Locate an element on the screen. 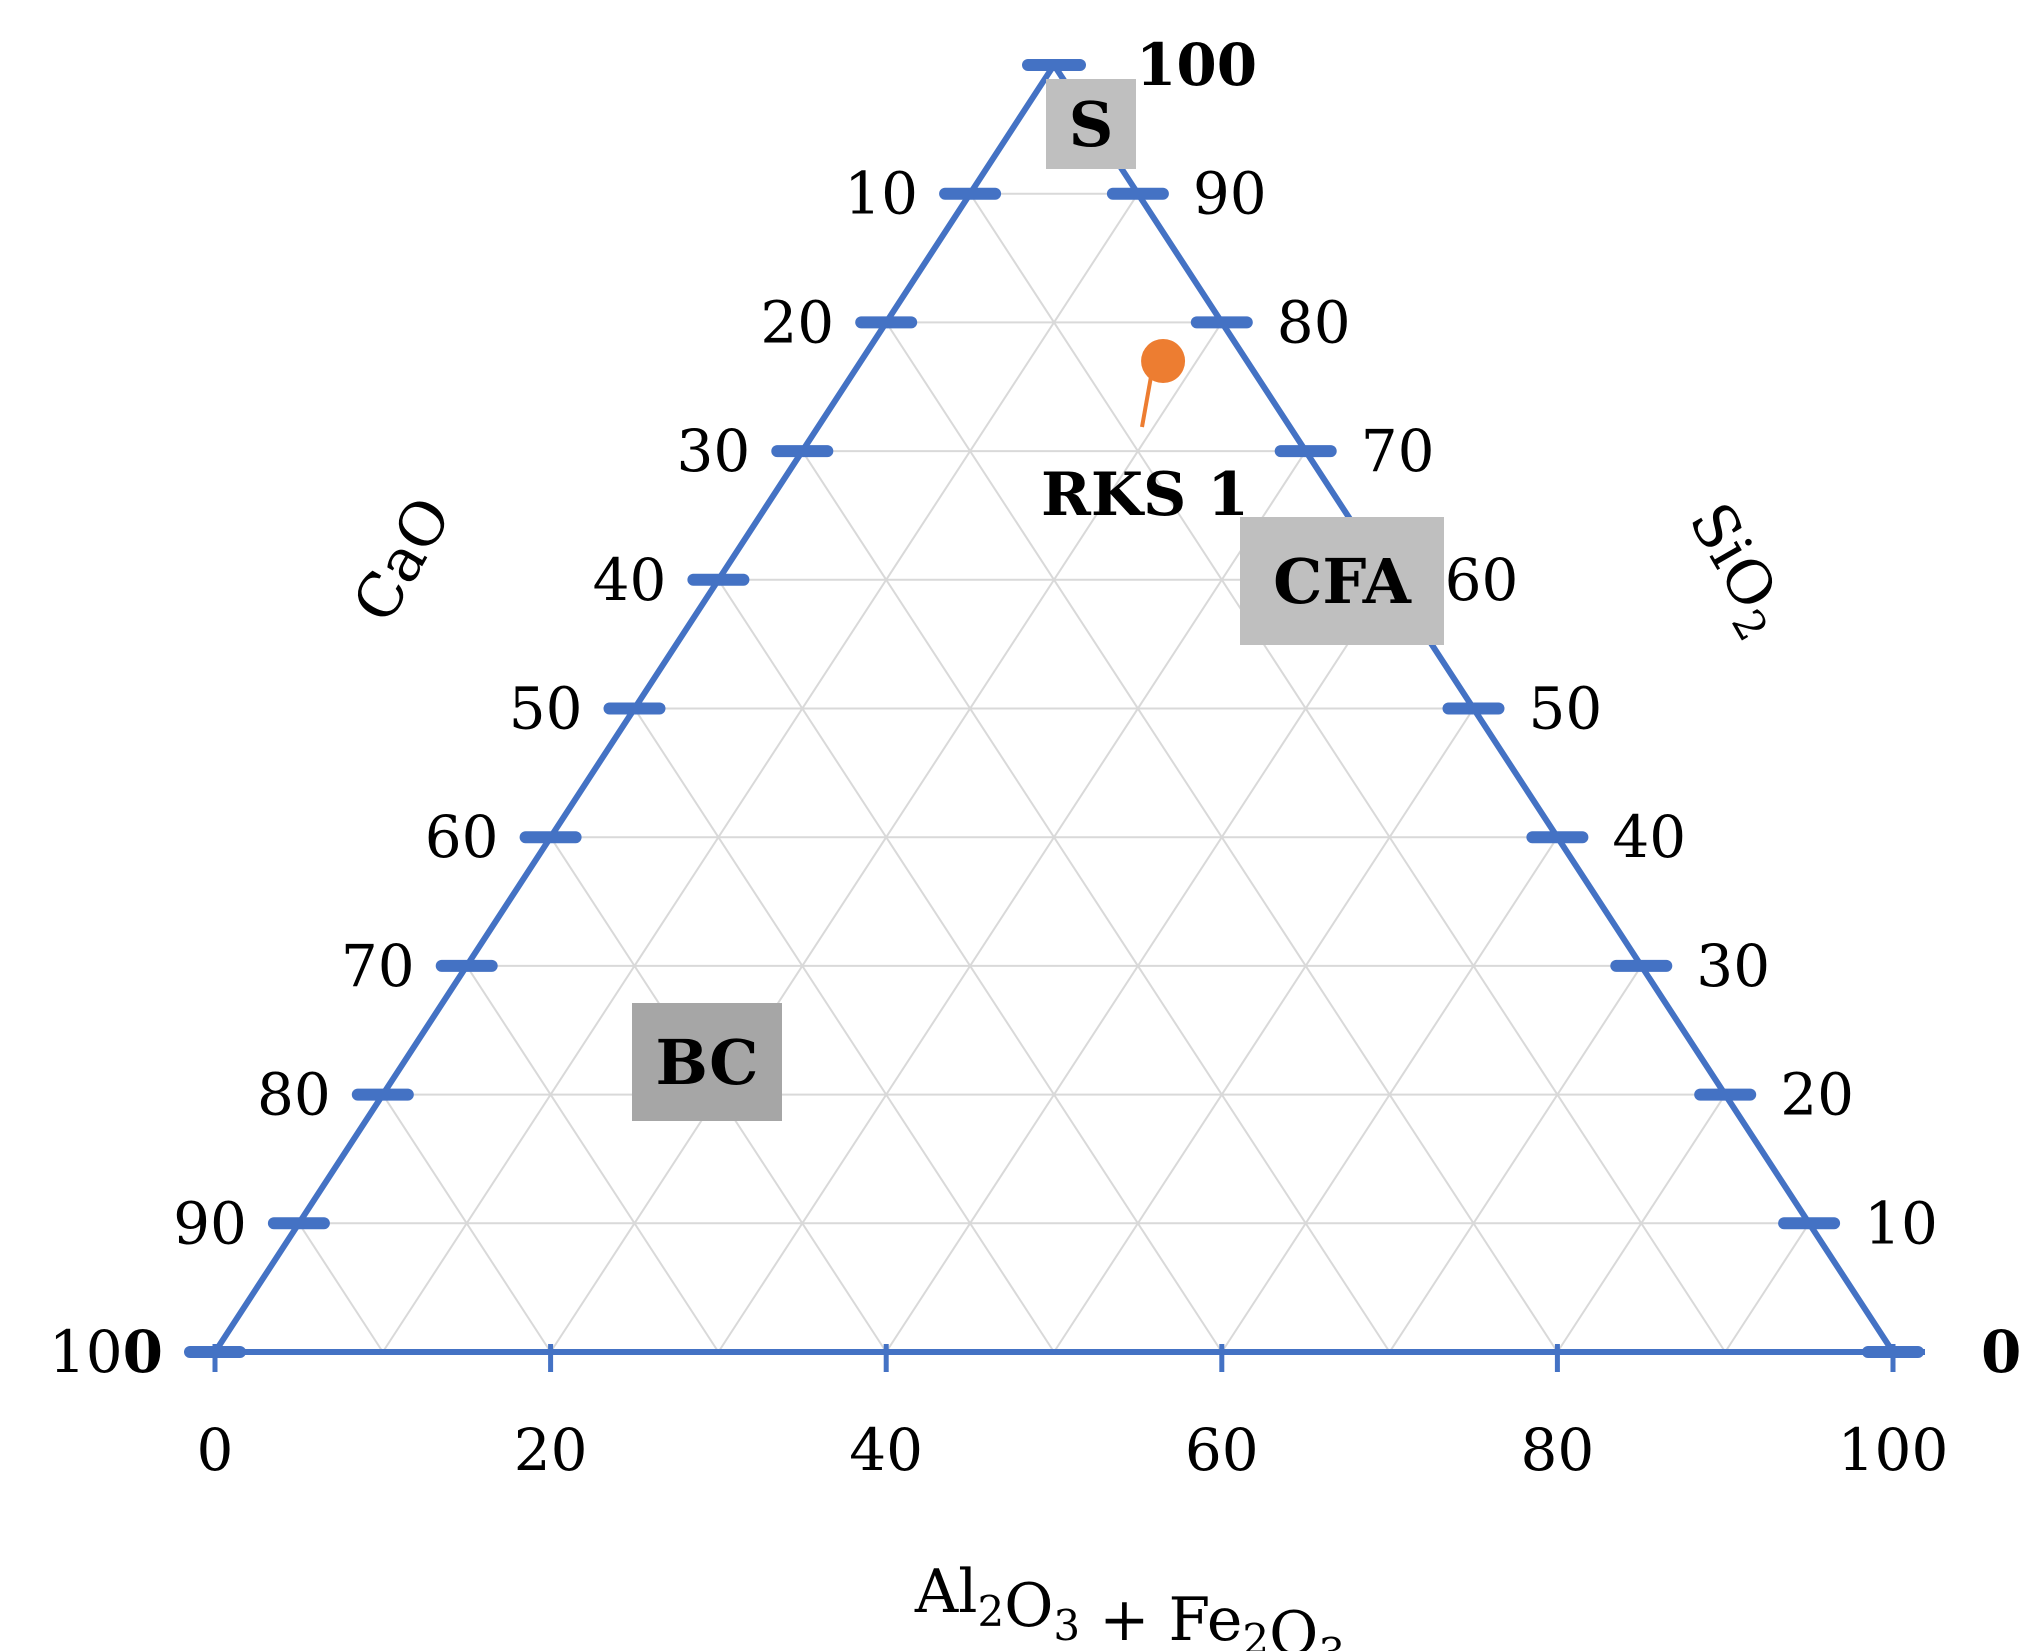 The image size is (2044, 1651). tick-label-bottom-40: 40 is located at coordinates (886, 1450).